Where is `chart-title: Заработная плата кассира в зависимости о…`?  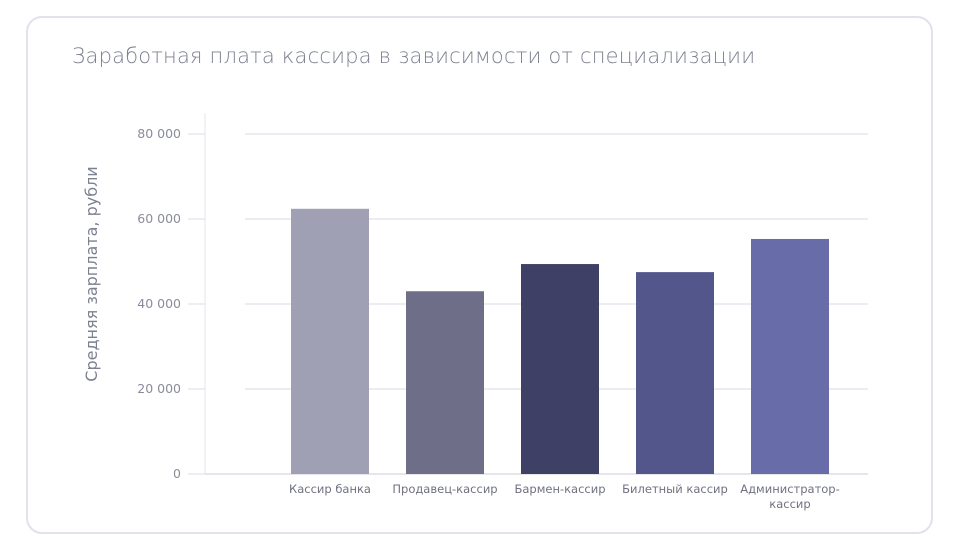
chart-title: Заработная плата кассира в зависимости о… is located at coordinates (414, 56).